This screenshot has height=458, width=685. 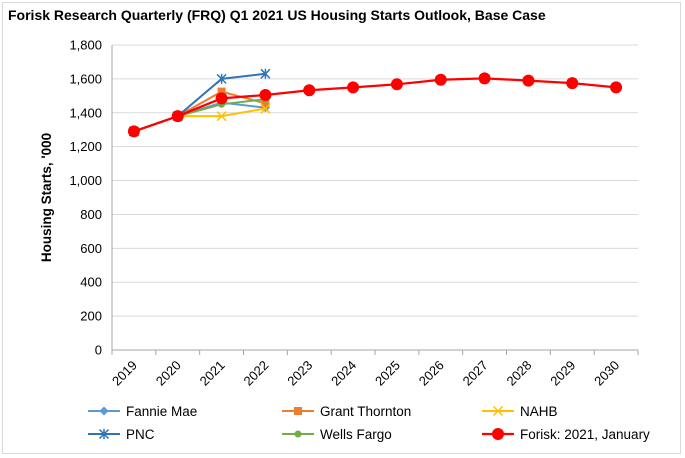 I want to click on x-tick-label: 2030, so click(x=606, y=373).